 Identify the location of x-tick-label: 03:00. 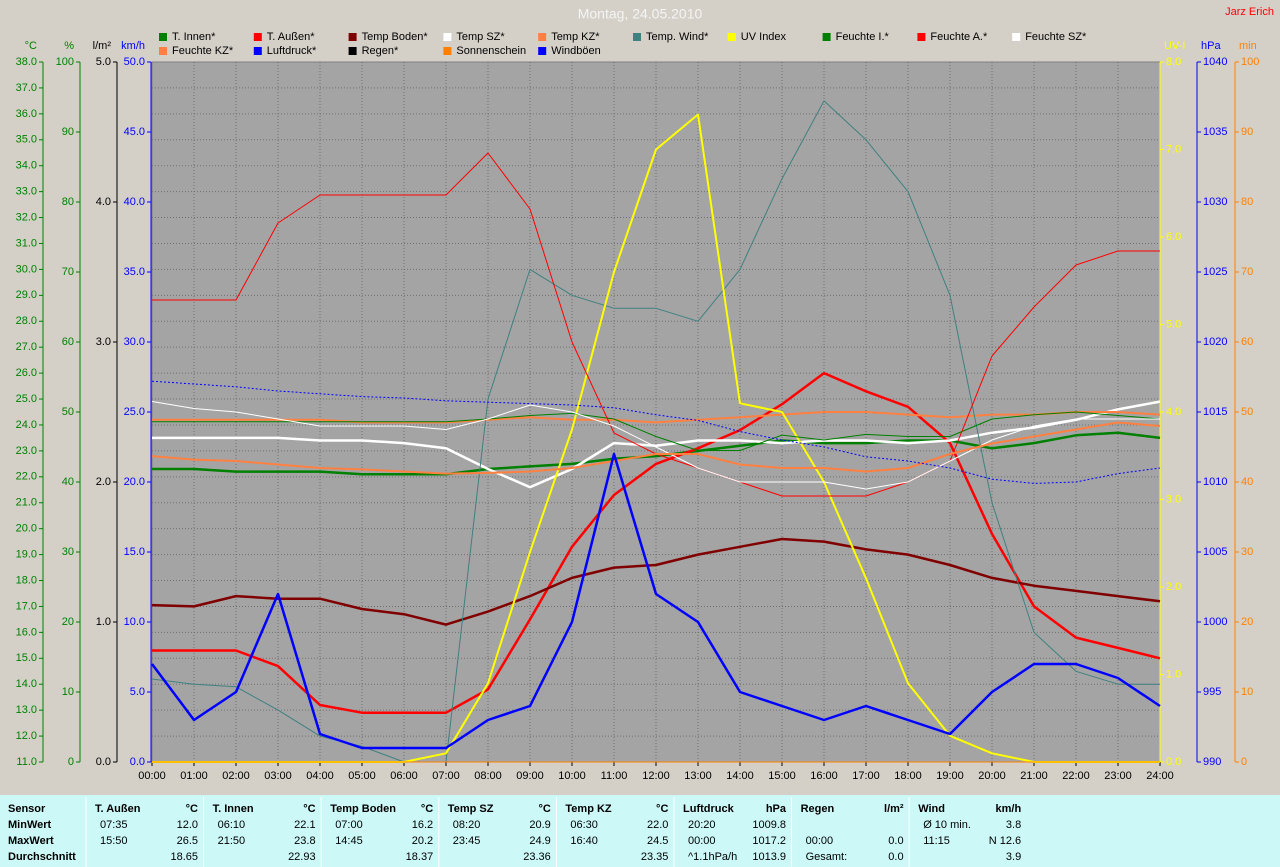
(278, 776).